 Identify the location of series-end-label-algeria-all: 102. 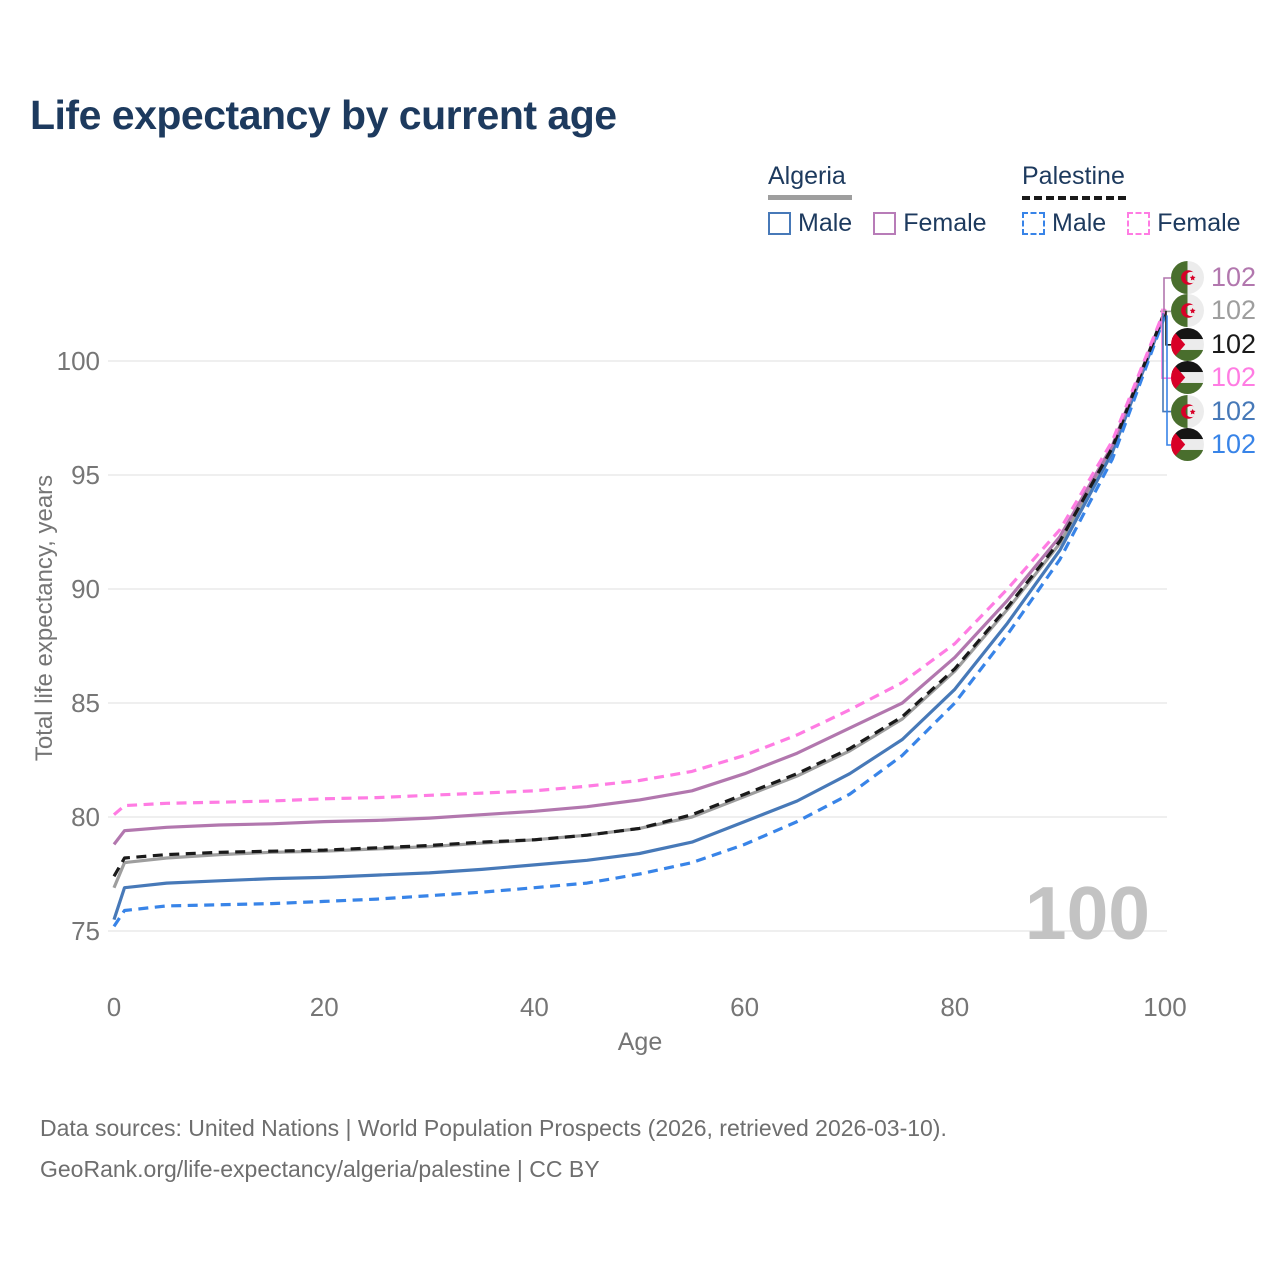
(1214, 311).